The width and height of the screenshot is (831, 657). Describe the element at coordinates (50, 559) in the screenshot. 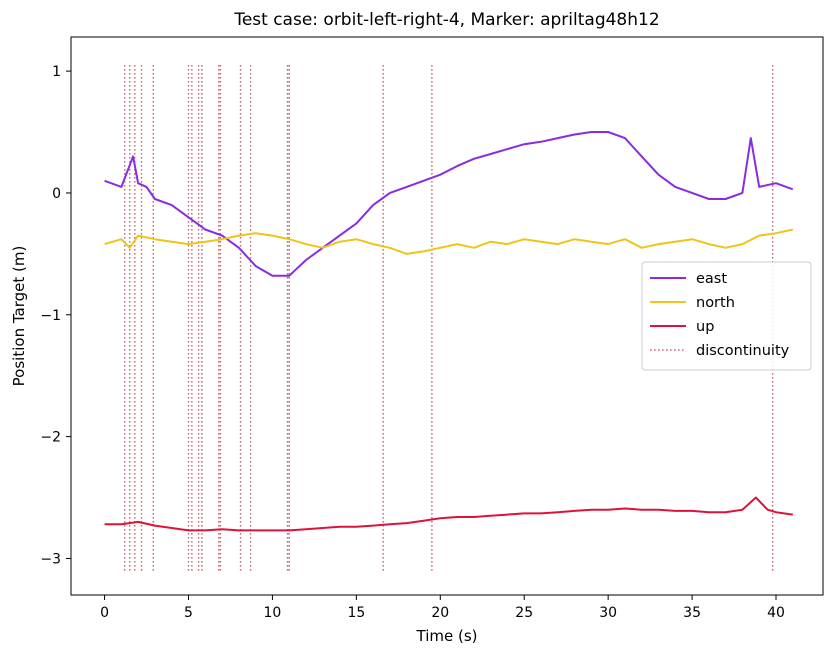

I see `y-tick-label: −3` at that location.